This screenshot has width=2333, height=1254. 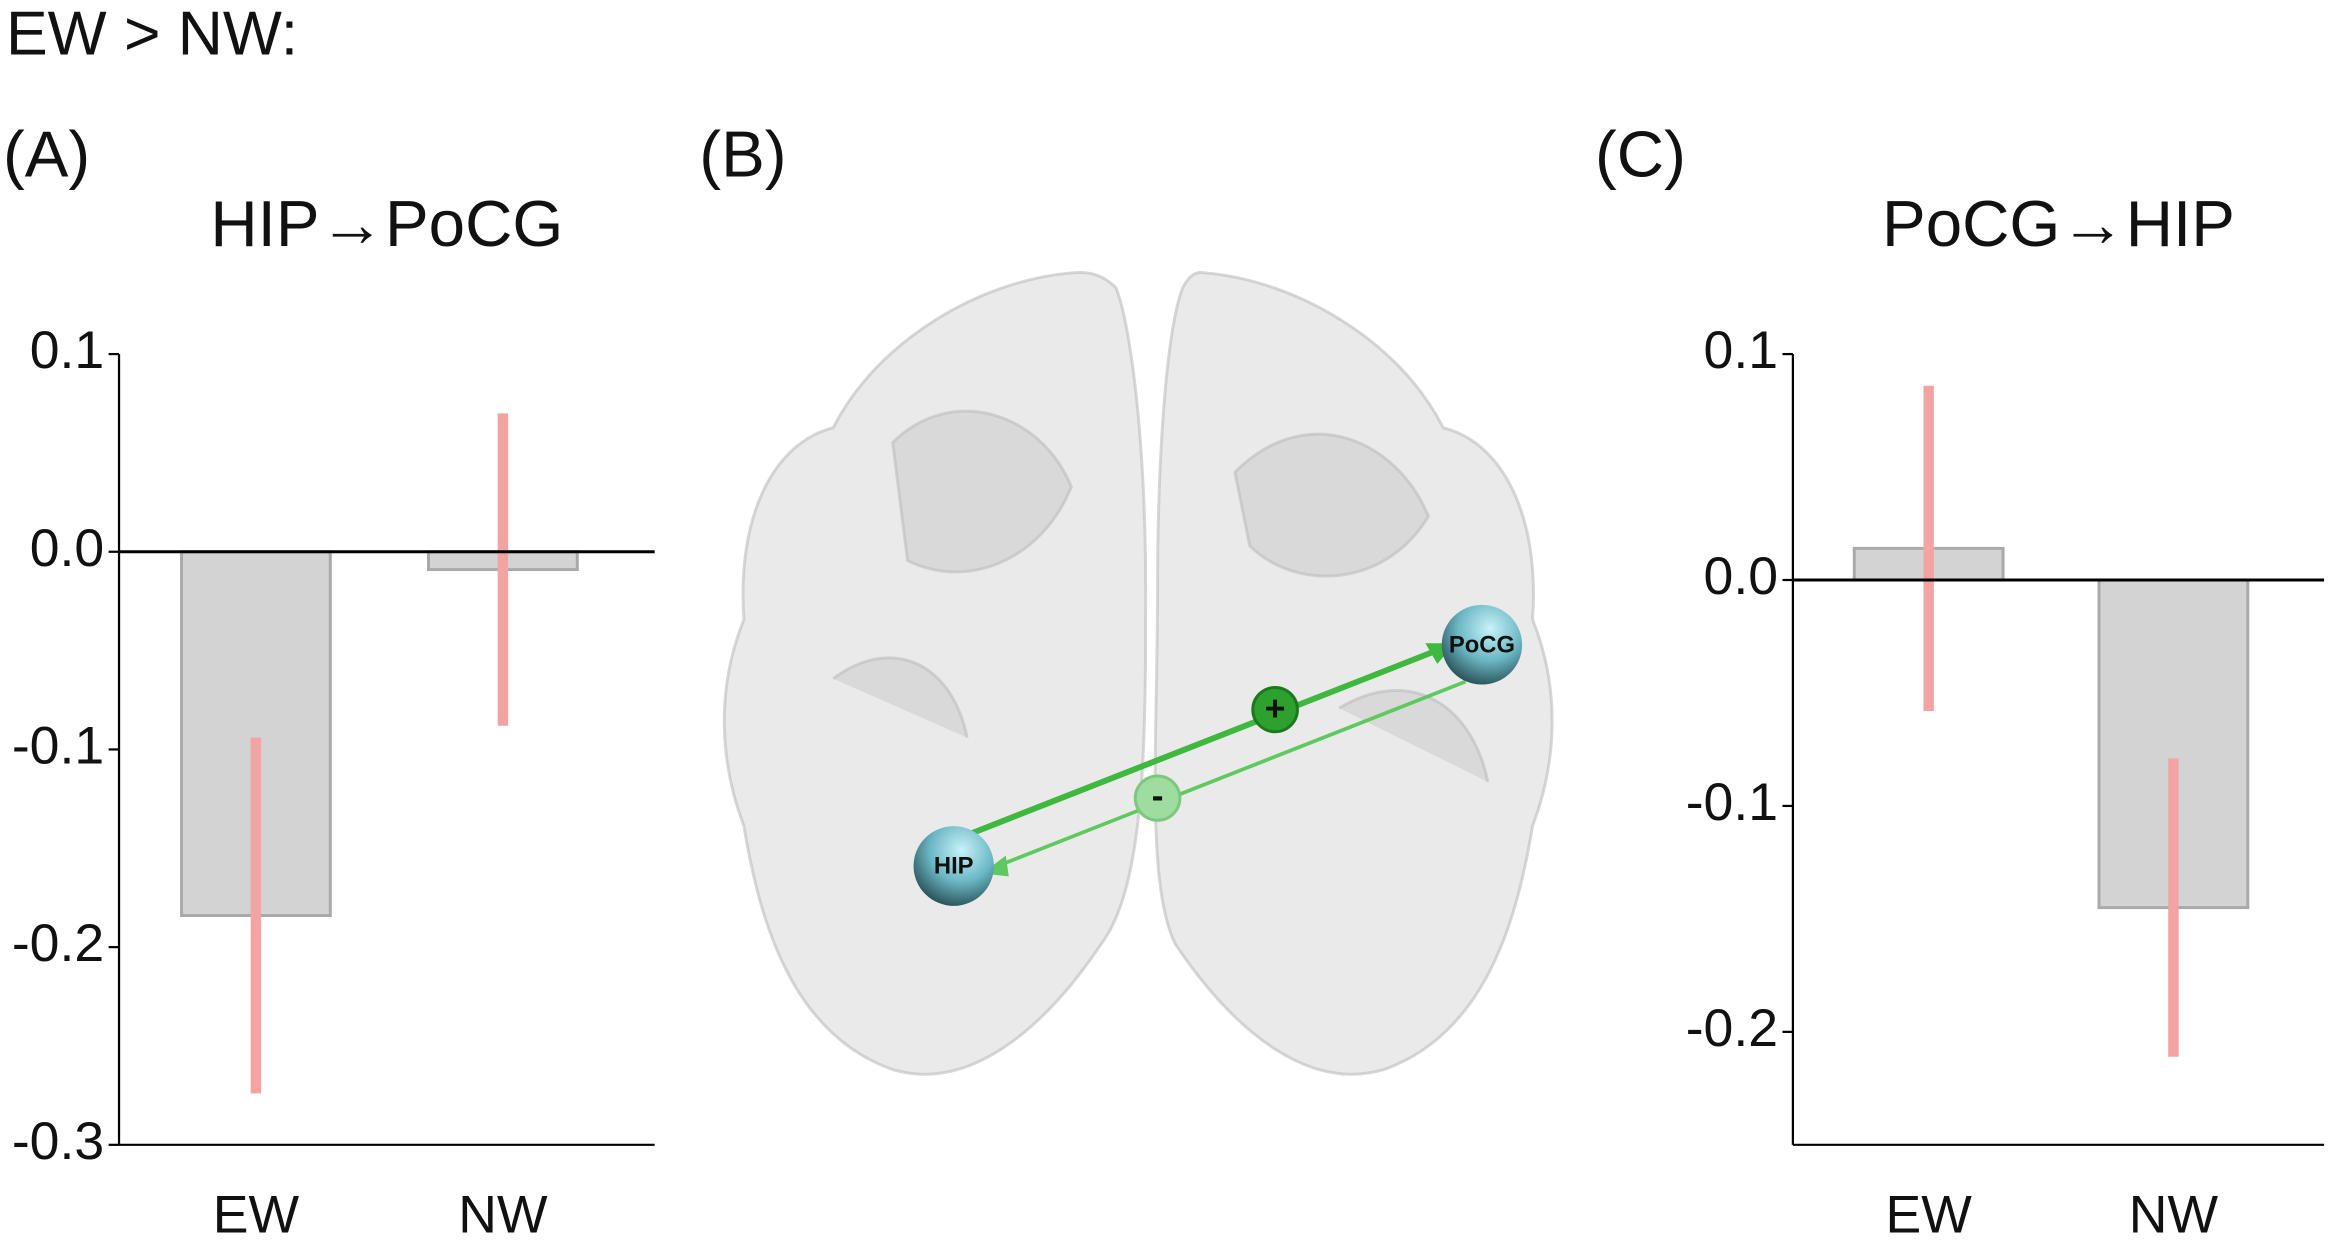 What do you see at coordinates (2173, 744) in the screenshot?
I see `bar` at bounding box center [2173, 744].